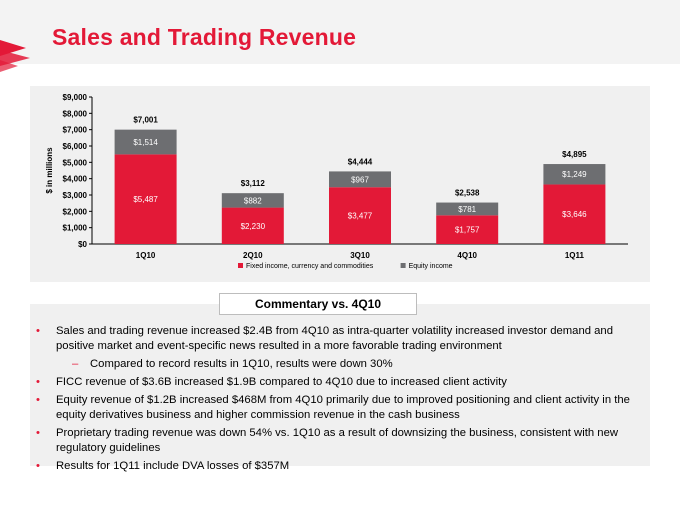 Image resolution: width=680 pixels, height=510 pixels. I want to click on data-label-equity: $967, so click(360, 179).